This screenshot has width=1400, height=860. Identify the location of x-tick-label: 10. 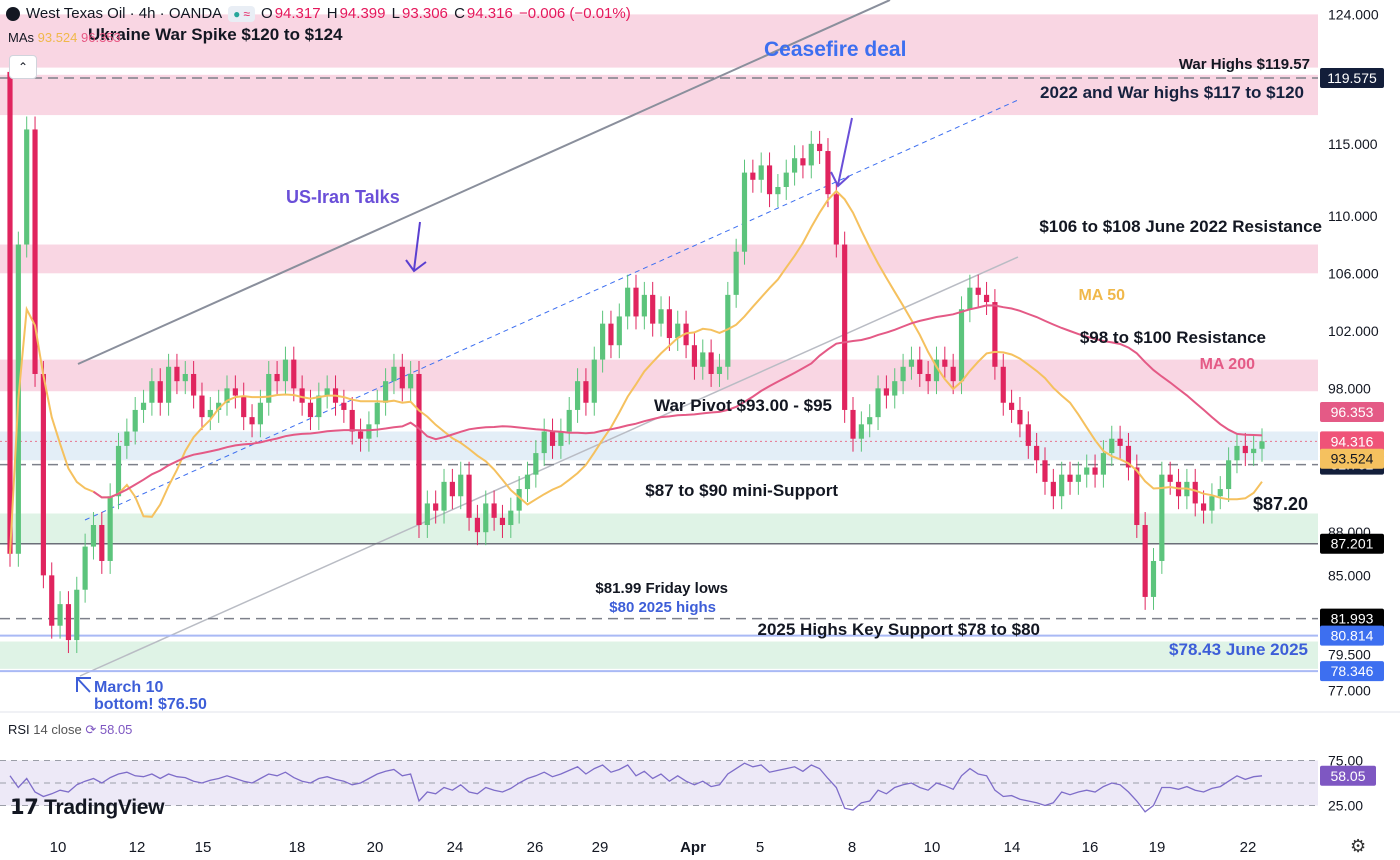
(58, 847).